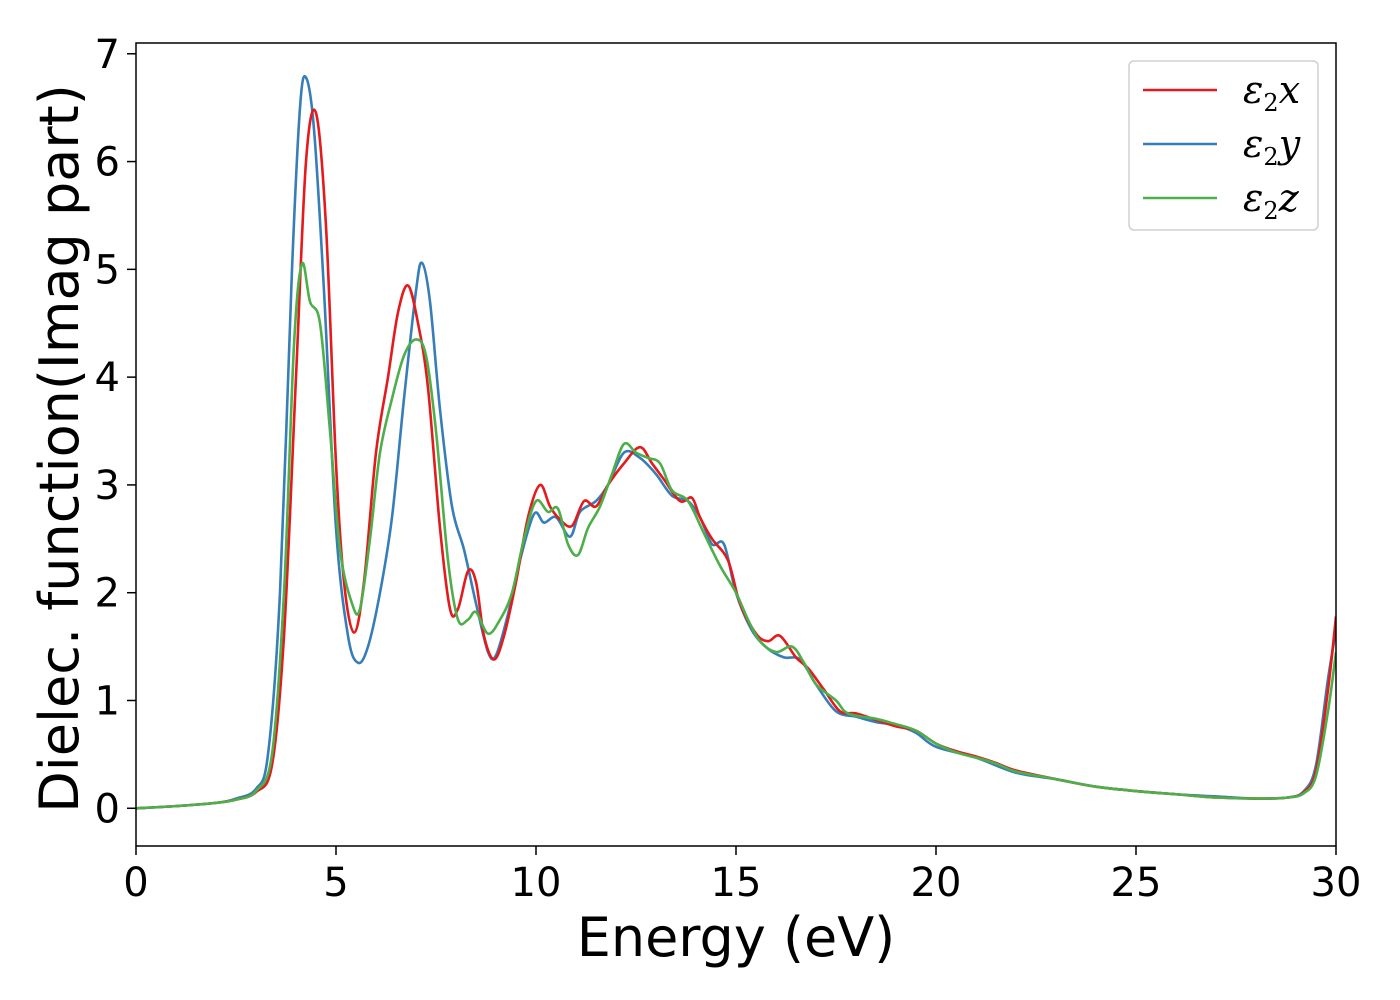  Describe the element at coordinates (1272, 146) in the screenshot. I see `legend-label-y: ε2y` at that location.